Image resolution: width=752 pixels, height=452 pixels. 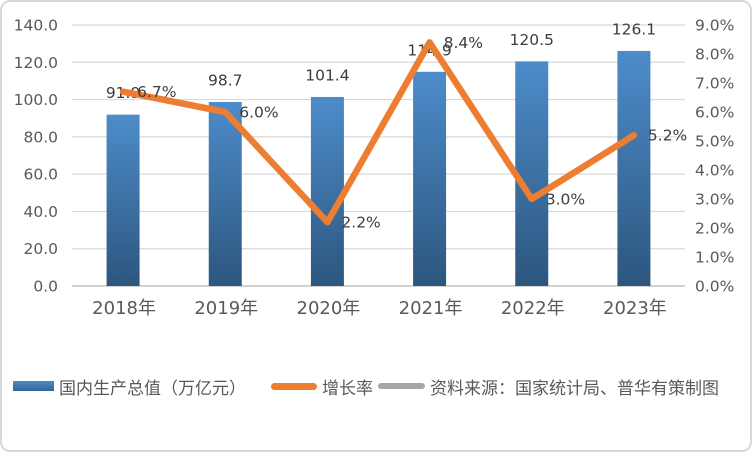 What do you see at coordinates (376, 386) in the screenshot?
I see `legend: 国内生产总值（万亿元） 增长率 资料来源：国家统计局、普华有策制图` at bounding box center [376, 386].